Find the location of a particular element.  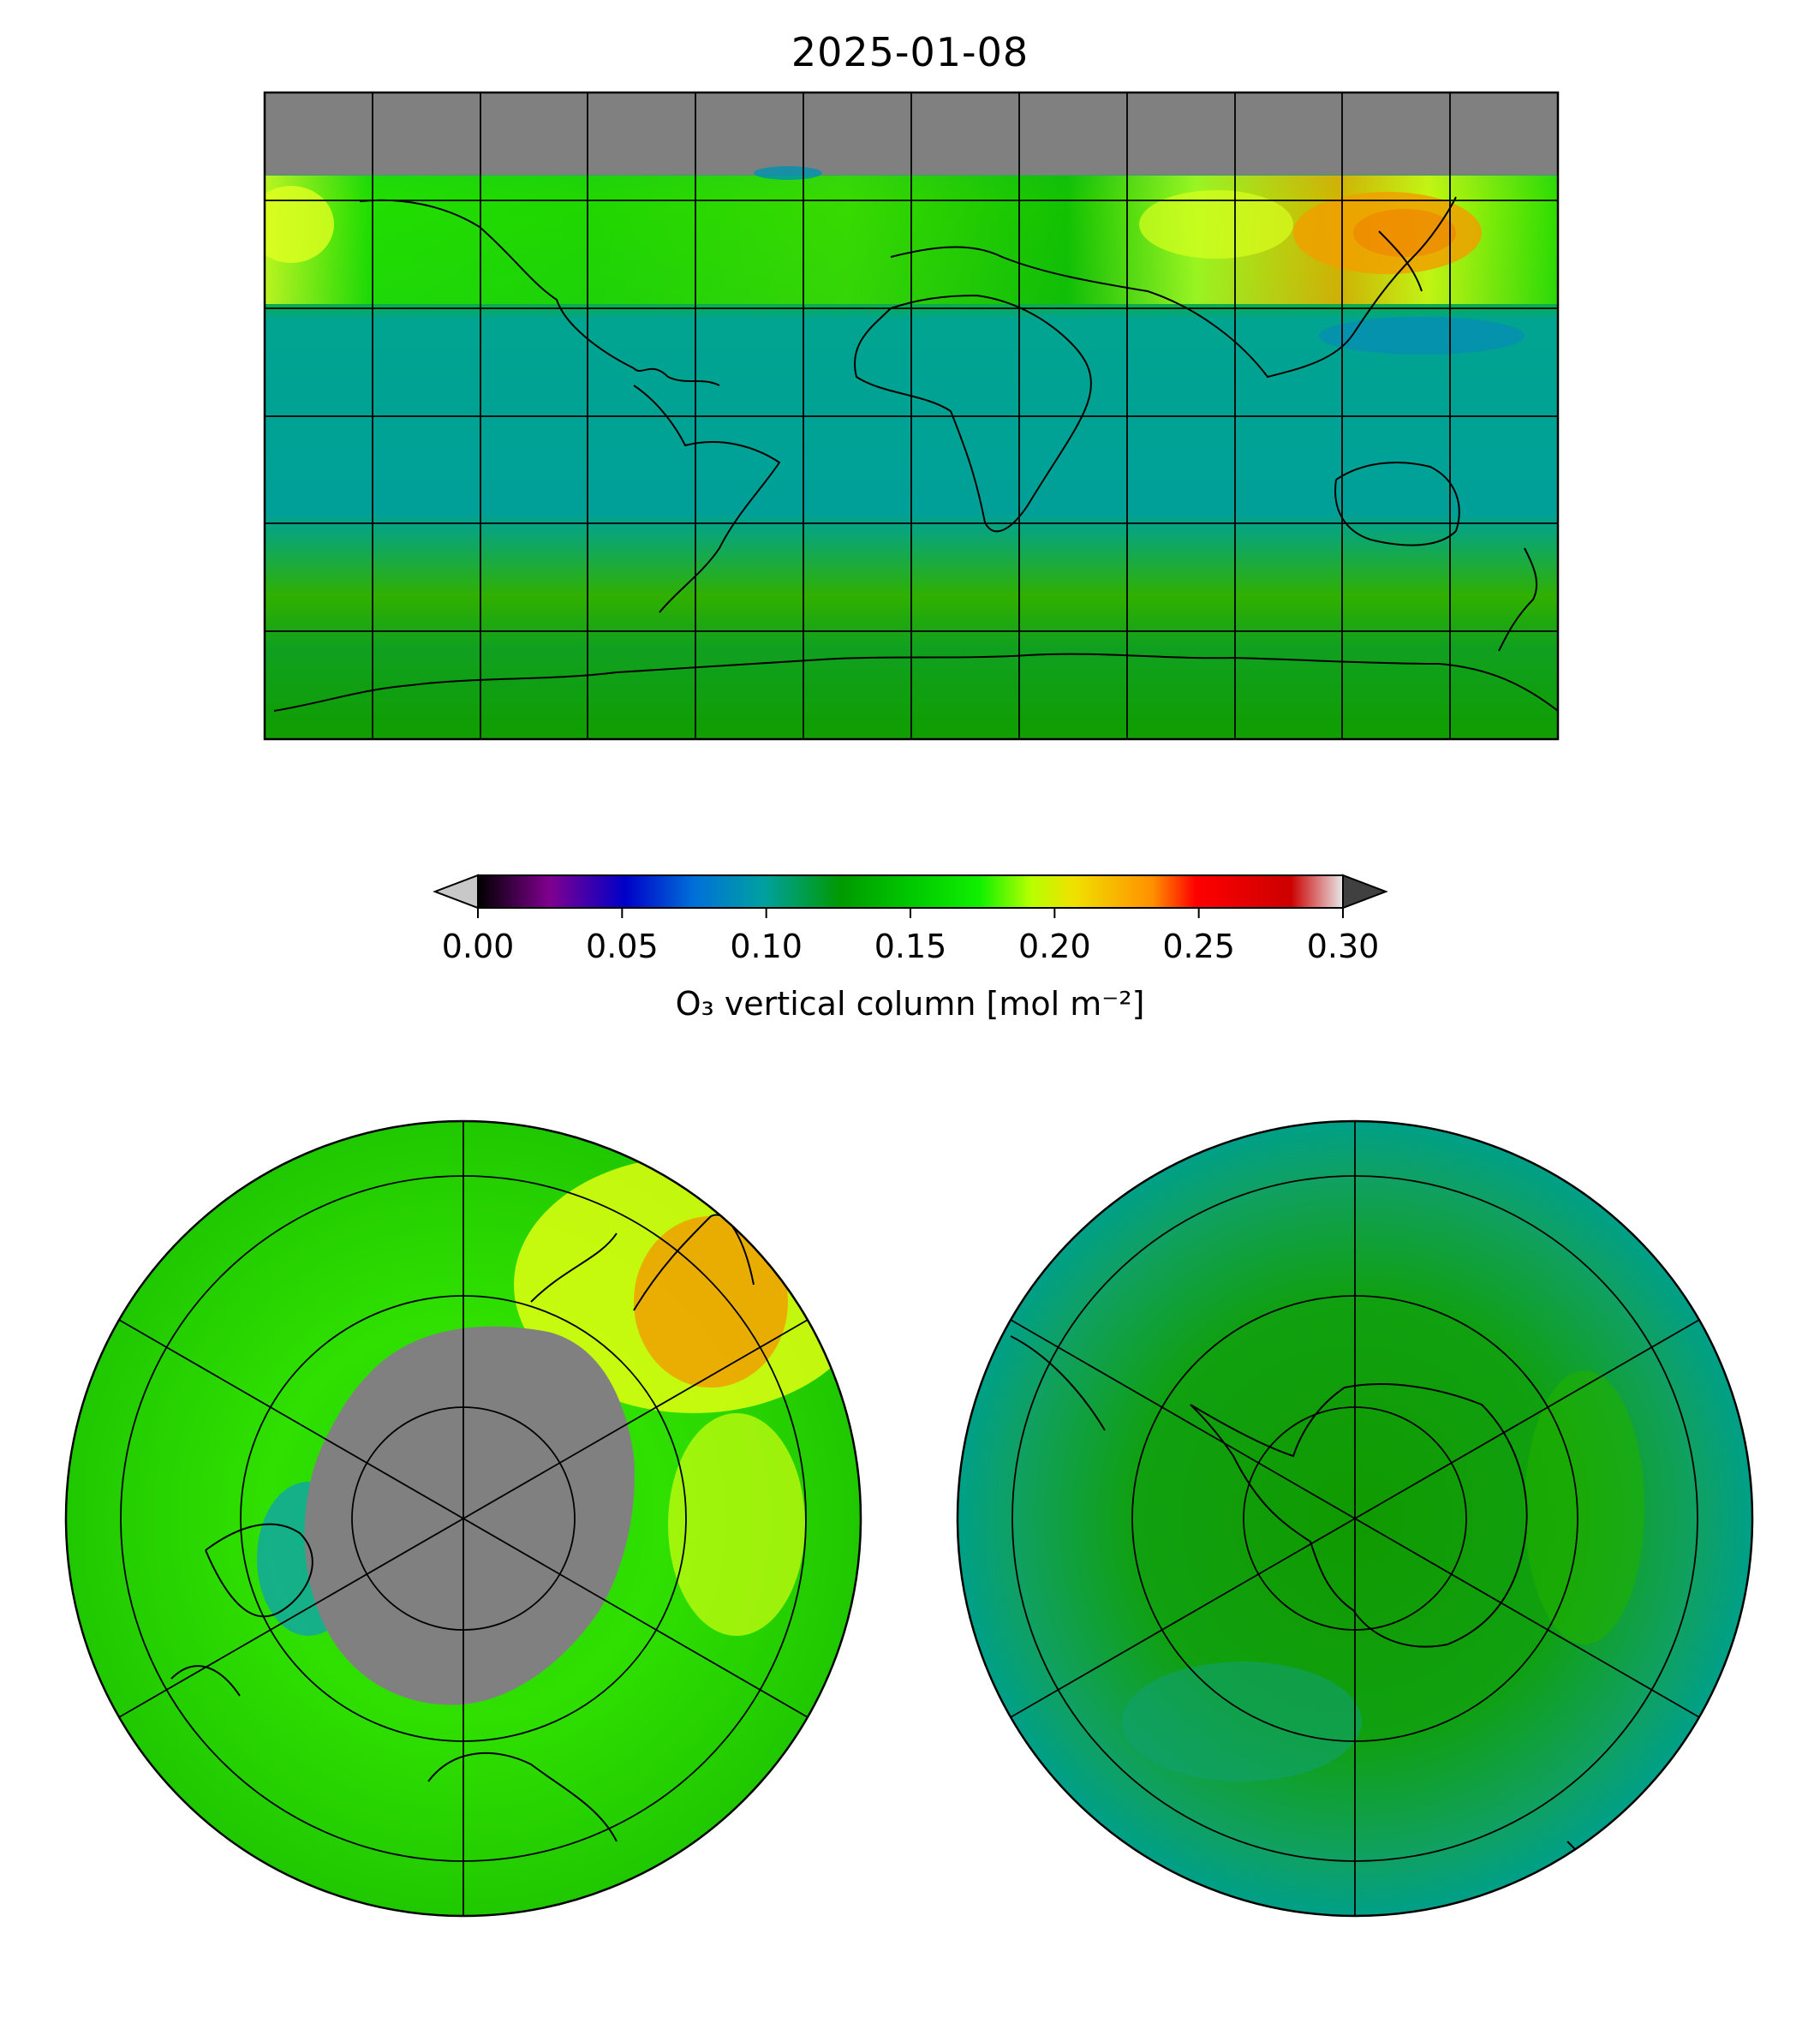

south-coast-antarctica is located at coordinates (1359, 1515).